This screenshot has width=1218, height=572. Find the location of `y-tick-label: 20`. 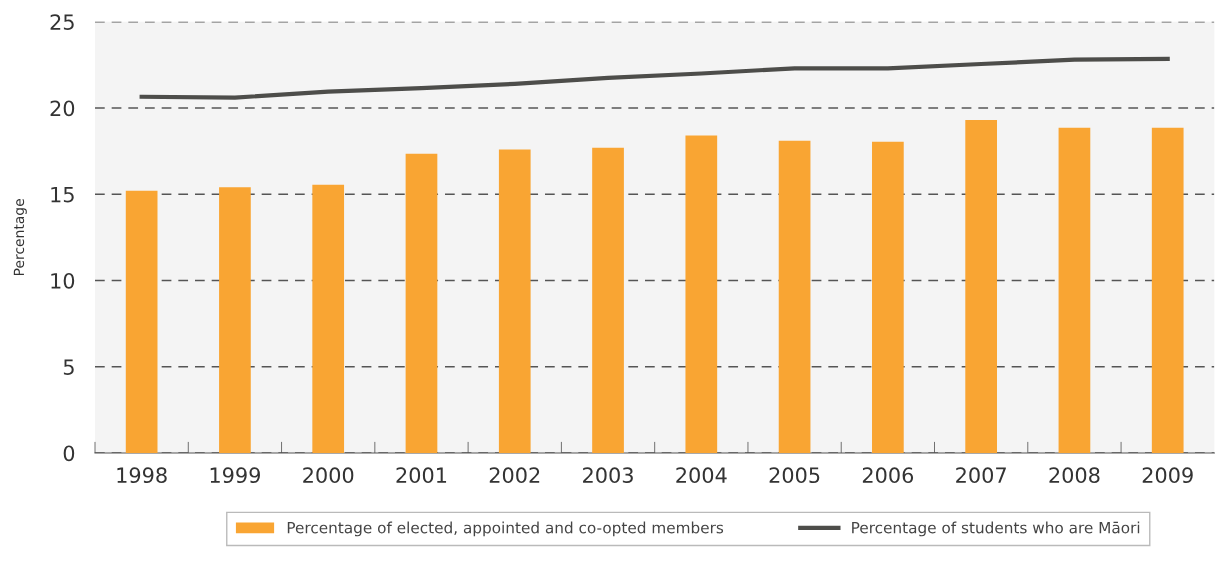

y-tick-label: 20 is located at coordinates (62, 108).